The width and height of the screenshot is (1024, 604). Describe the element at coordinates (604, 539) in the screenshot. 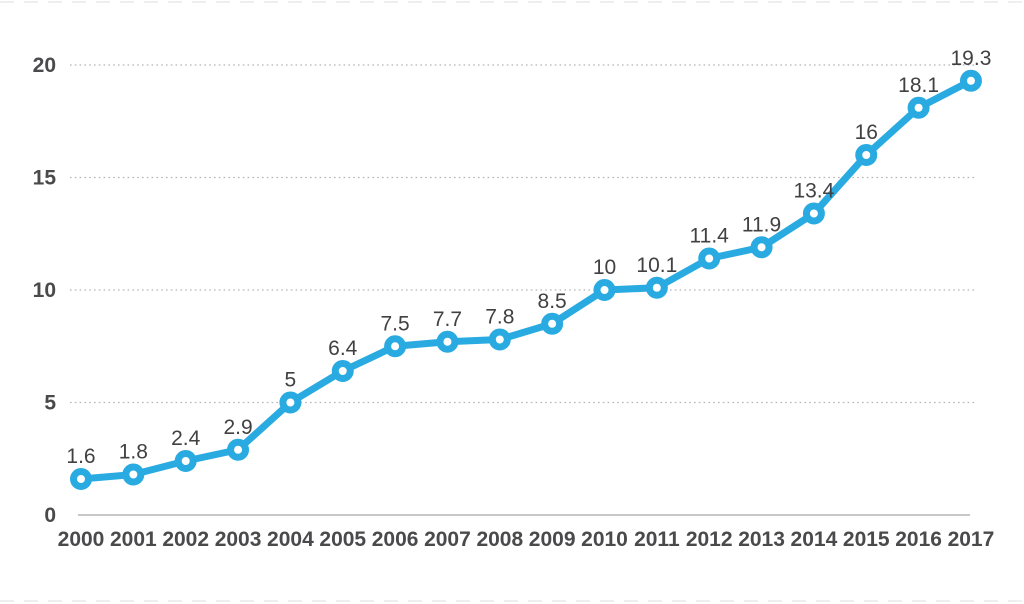

I see `x-tick-label-2010: 2010` at that location.